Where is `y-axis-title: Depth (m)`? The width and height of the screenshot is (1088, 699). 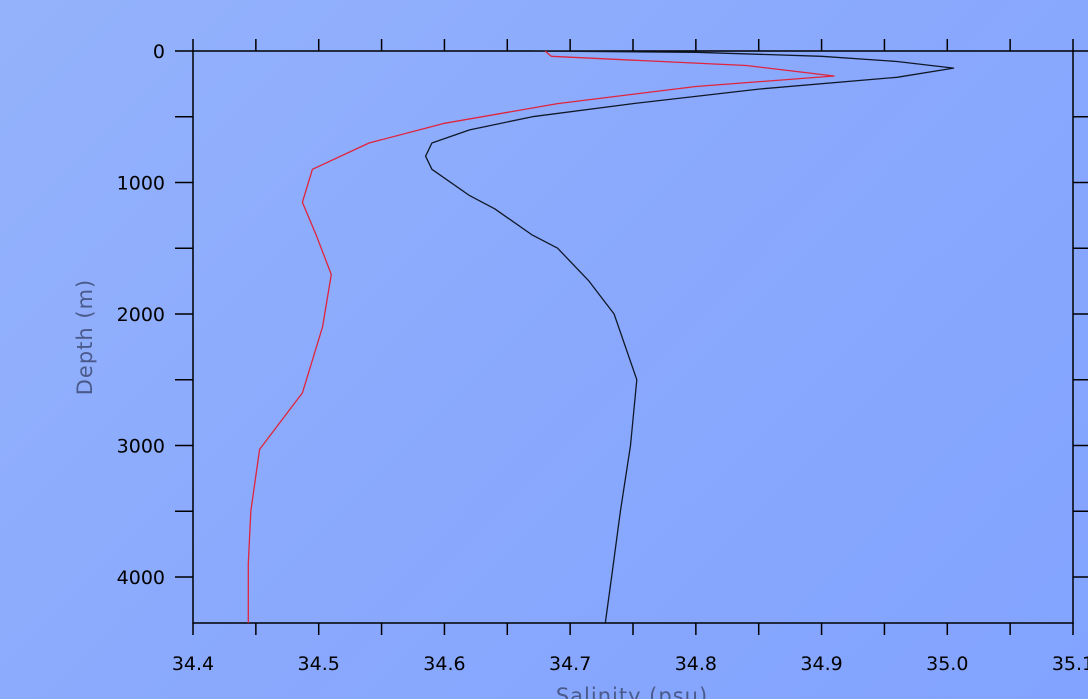 y-axis-title: Depth (m) is located at coordinates (85, 337).